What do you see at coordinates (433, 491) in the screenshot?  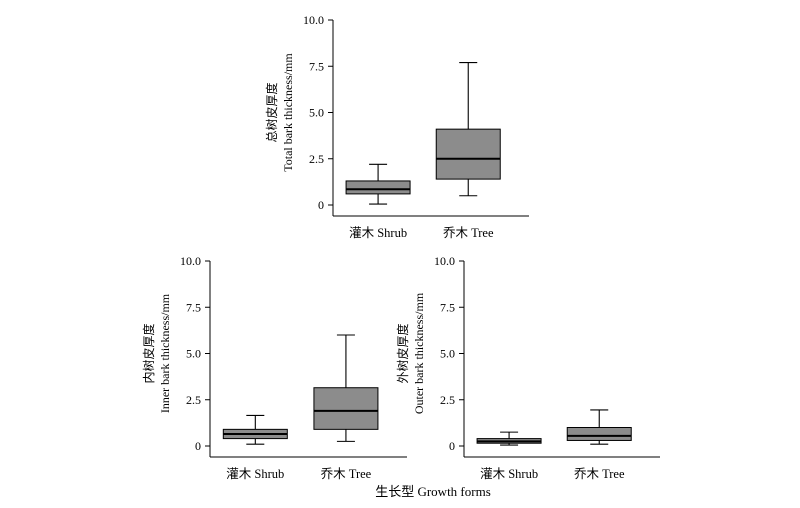 I see `x-axis-title: 生长型 Growth forms` at bounding box center [433, 491].